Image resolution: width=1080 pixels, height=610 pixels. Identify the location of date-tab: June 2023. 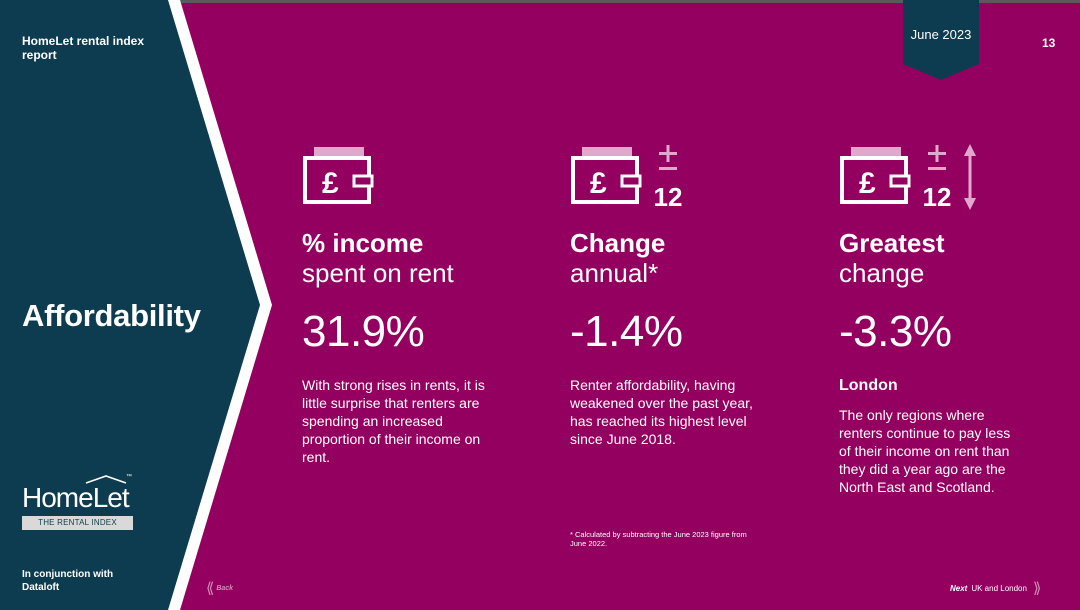
(941, 40).